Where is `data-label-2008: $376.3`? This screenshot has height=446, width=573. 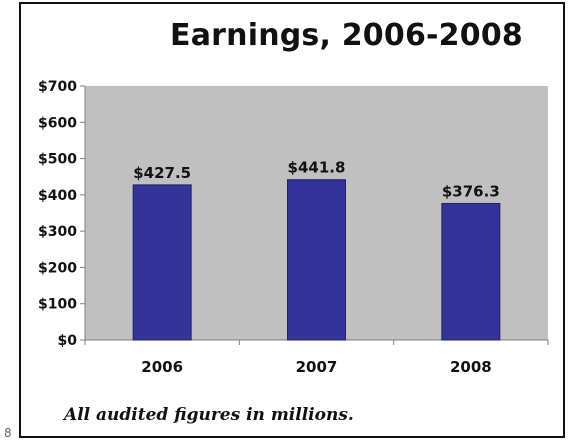 data-label-2008: $376.3 is located at coordinates (471, 191).